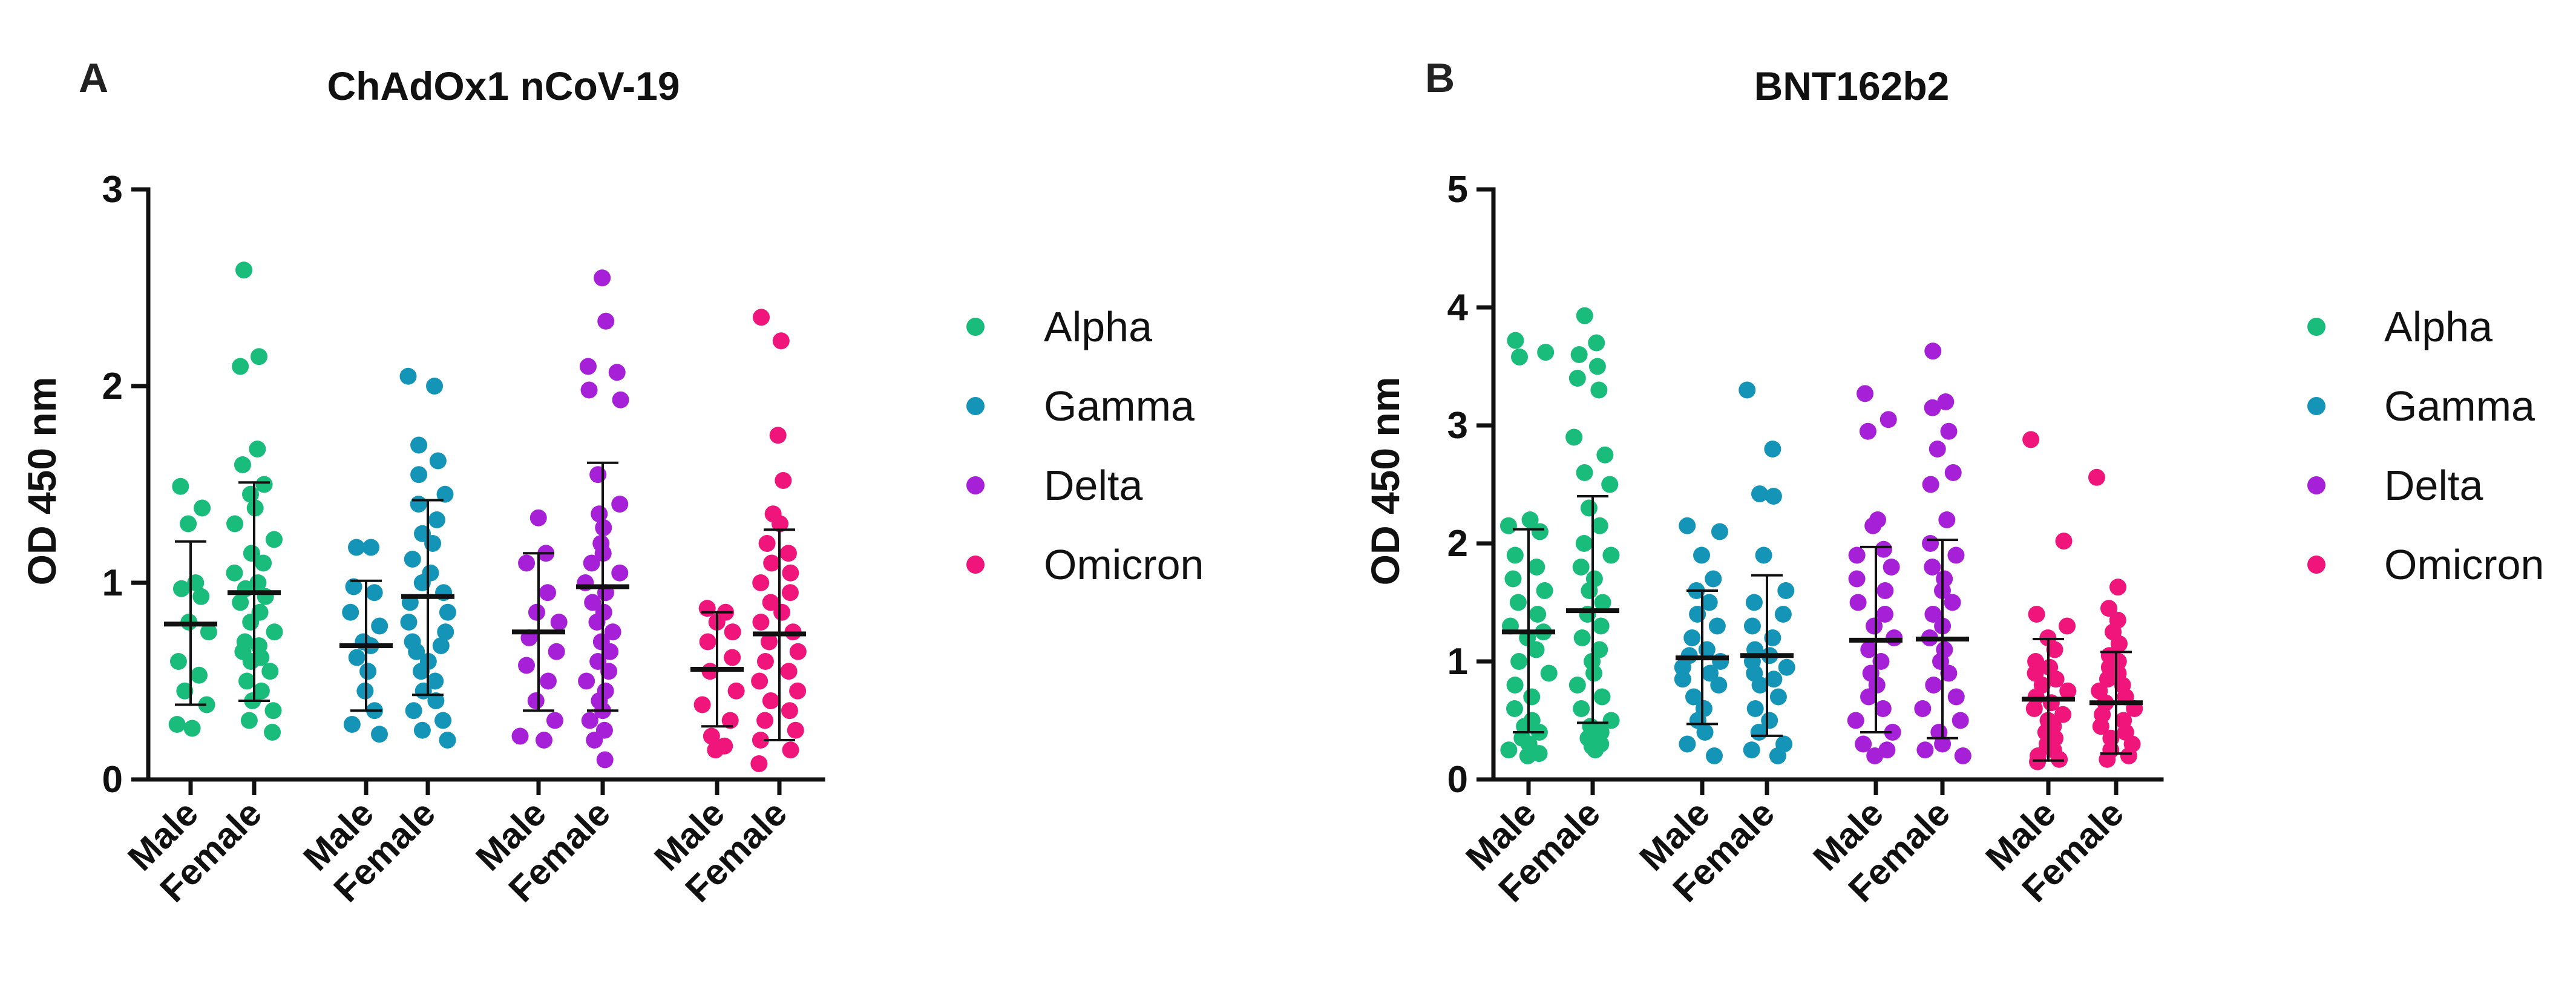 This screenshot has width=2576, height=984. Describe the element at coordinates (1701, 640) in the screenshot. I see `panel-b-group-gamma-male` at that location.